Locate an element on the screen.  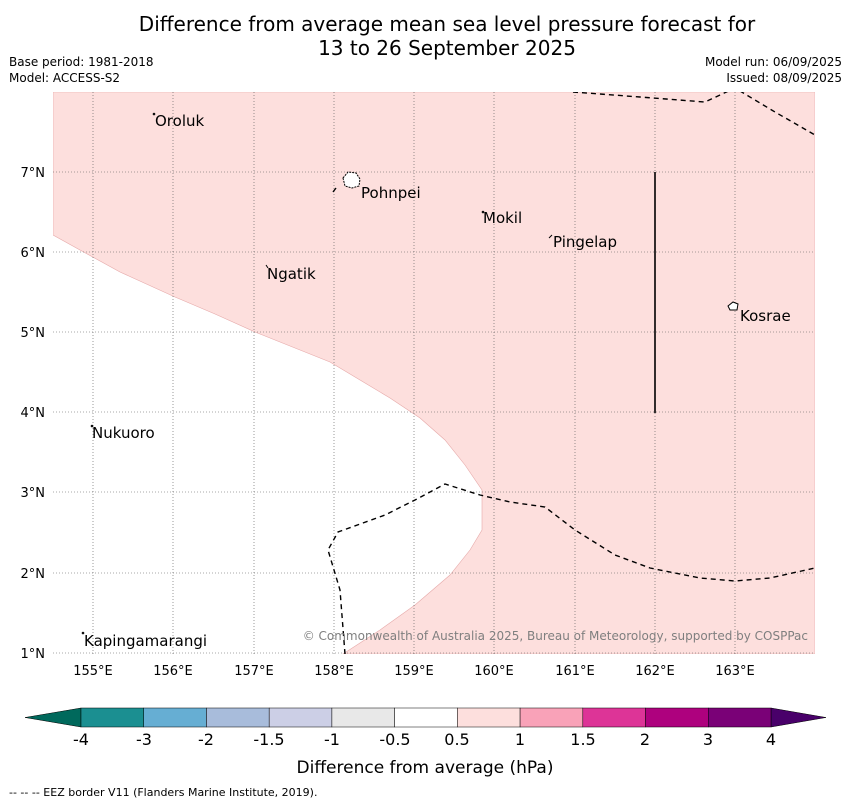
colorbar-tick: -0.5 is located at coordinates (394, 739).